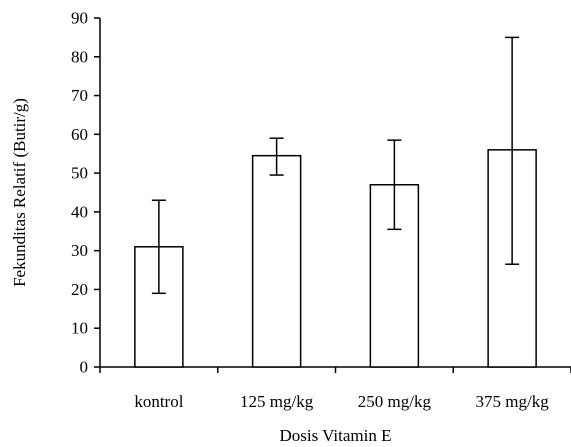 The height and width of the screenshot is (447, 571). Describe the element at coordinates (79, 173) in the screenshot. I see `y-tick-label: 50` at that location.